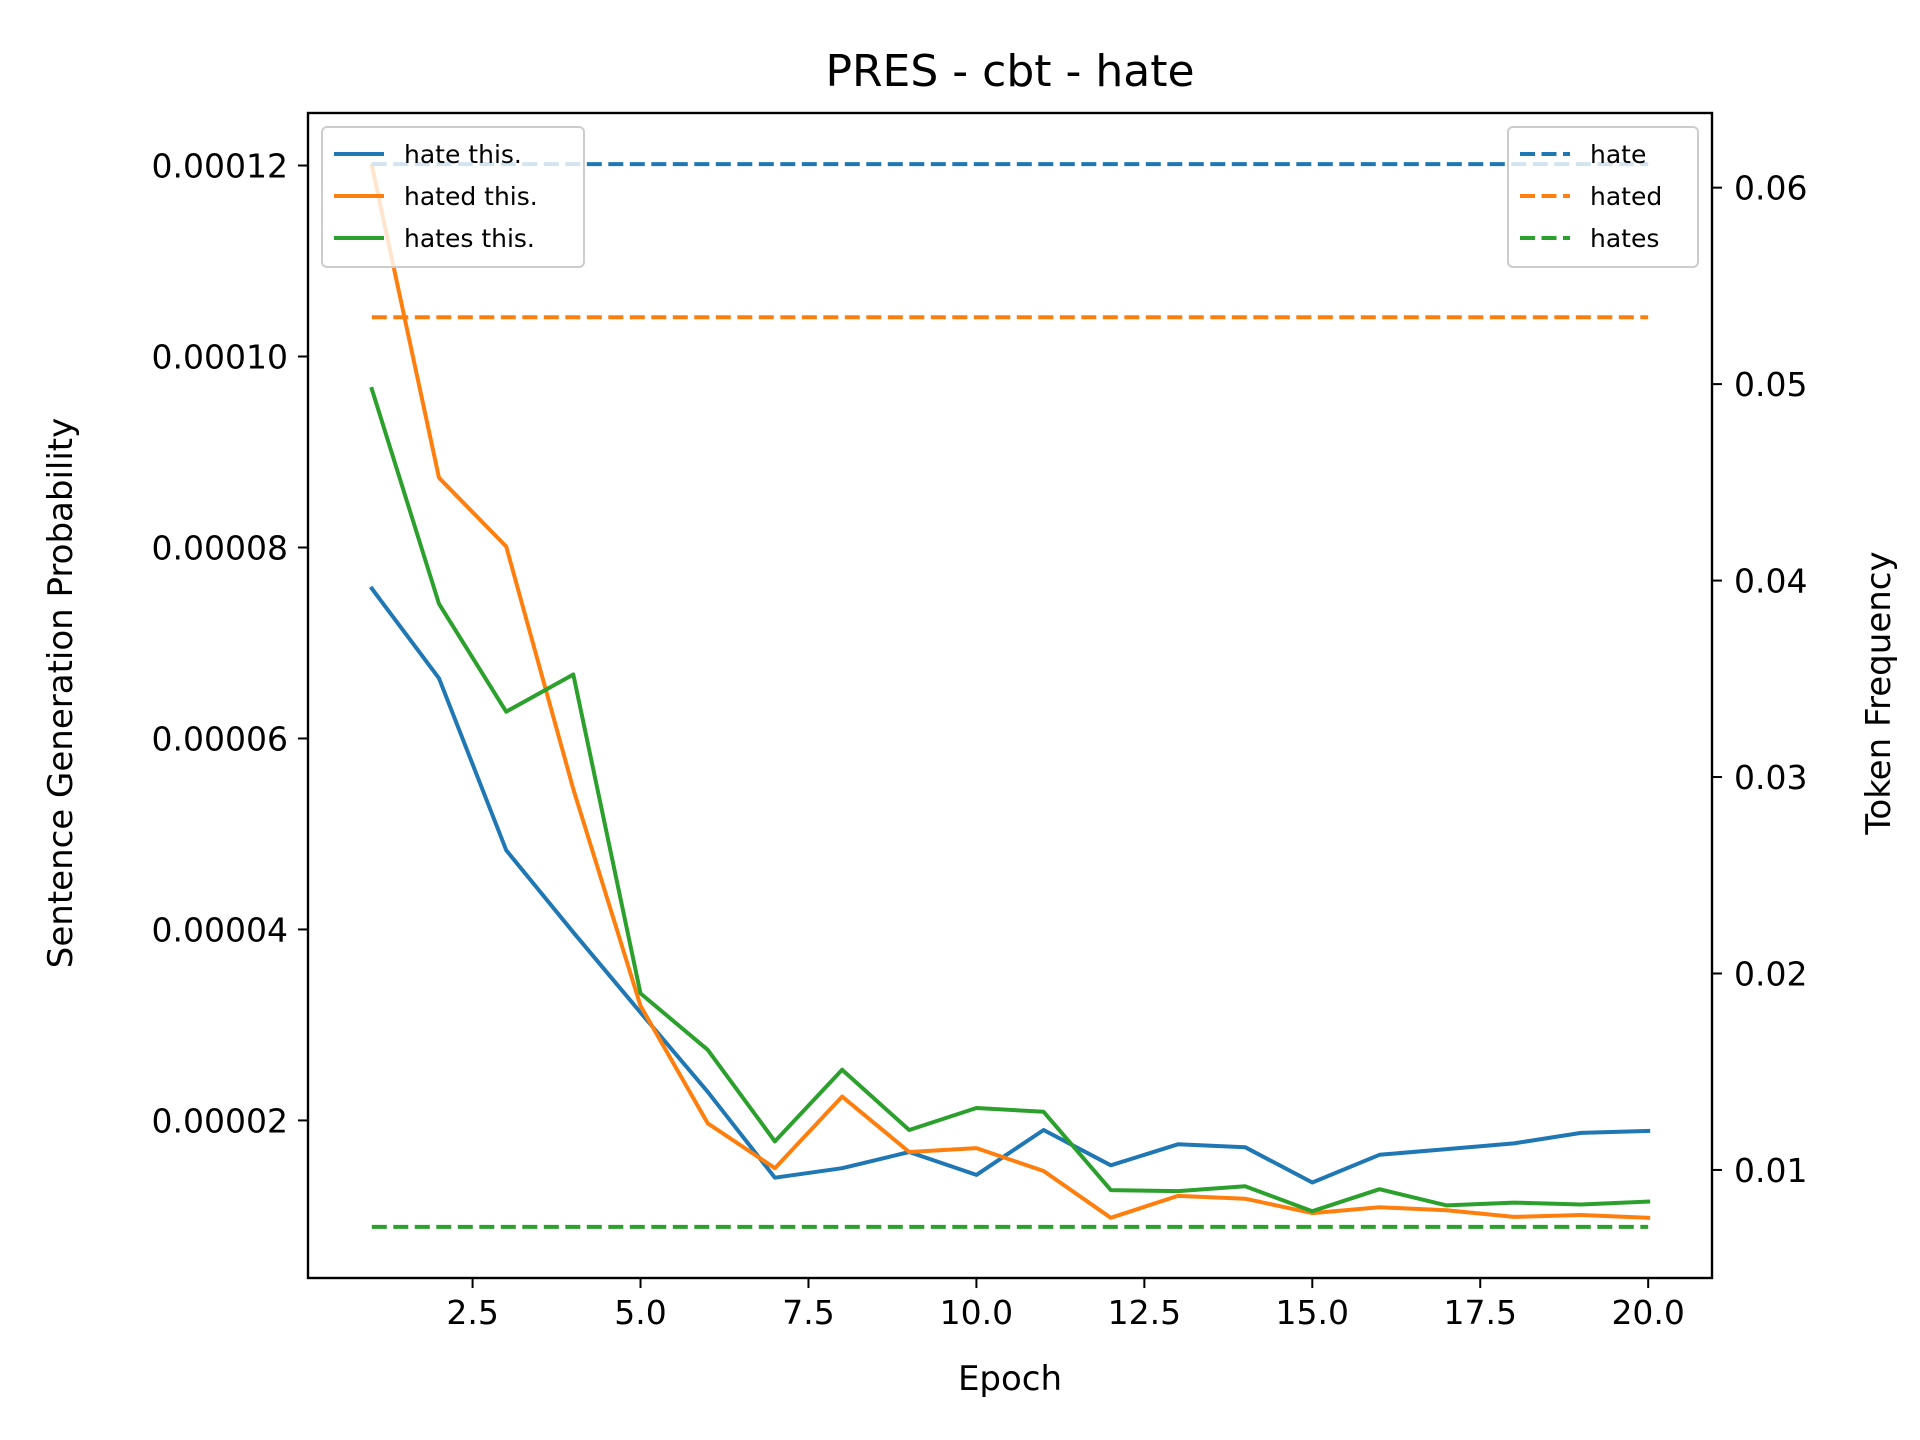  Describe the element at coordinates (471, 196) in the screenshot. I see `legend-label: hated this.` at that location.